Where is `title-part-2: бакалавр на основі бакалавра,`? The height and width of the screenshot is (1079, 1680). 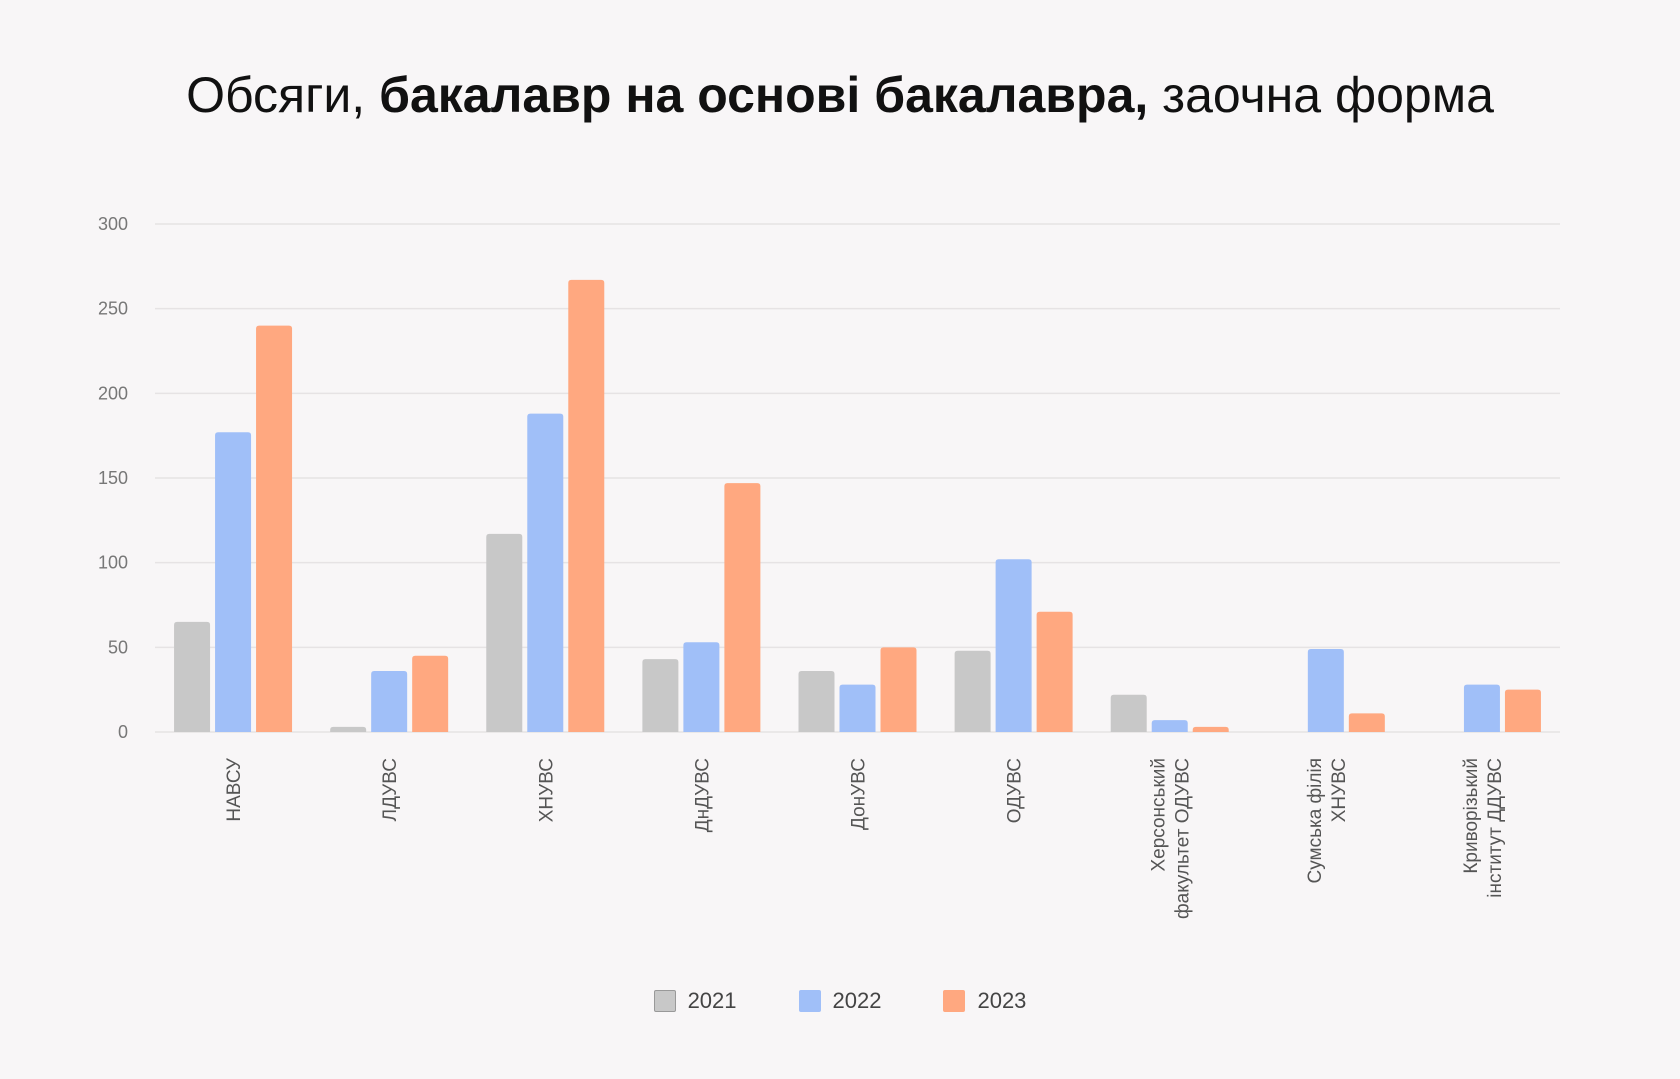 title-part-2: бакалавр на основі бакалавра, is located at coordinates (764, 95).